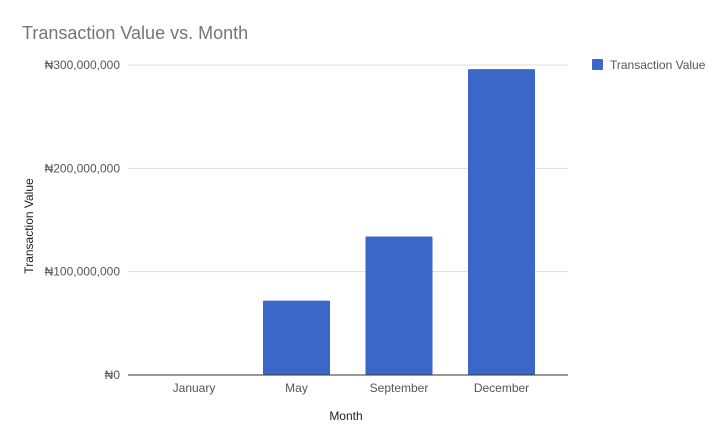 Image resolution: width=720 pixels, height=445 pixels. What do you see at coordinates (83, 65) in the screenshot?
I see `y-tick-label: ₦300,000,000` at bounding box center [83, 65].